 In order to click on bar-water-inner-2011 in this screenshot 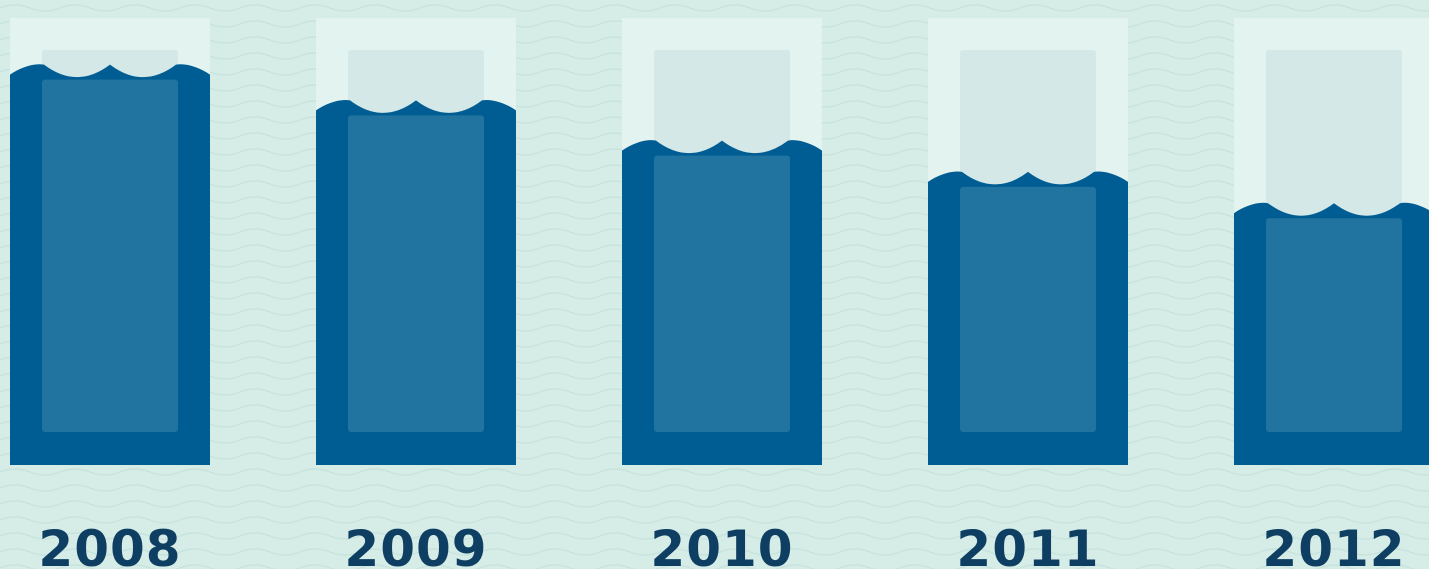, I will do `click(1028, 309)`.